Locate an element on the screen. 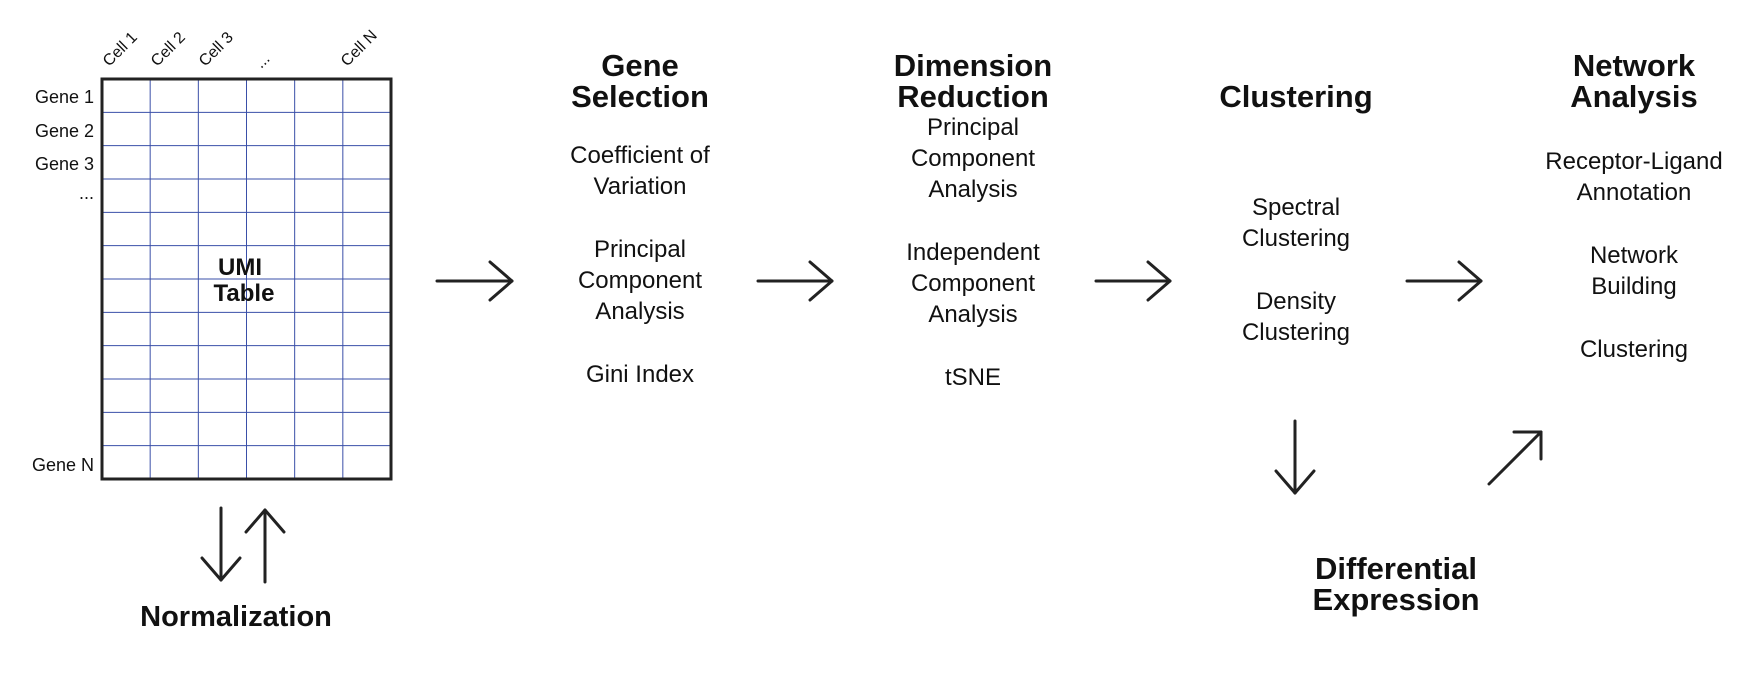 The width and height of the screenshot is (1748, 676). differential-expression-label: Differential Expression is located at coordinates (1395, 584).